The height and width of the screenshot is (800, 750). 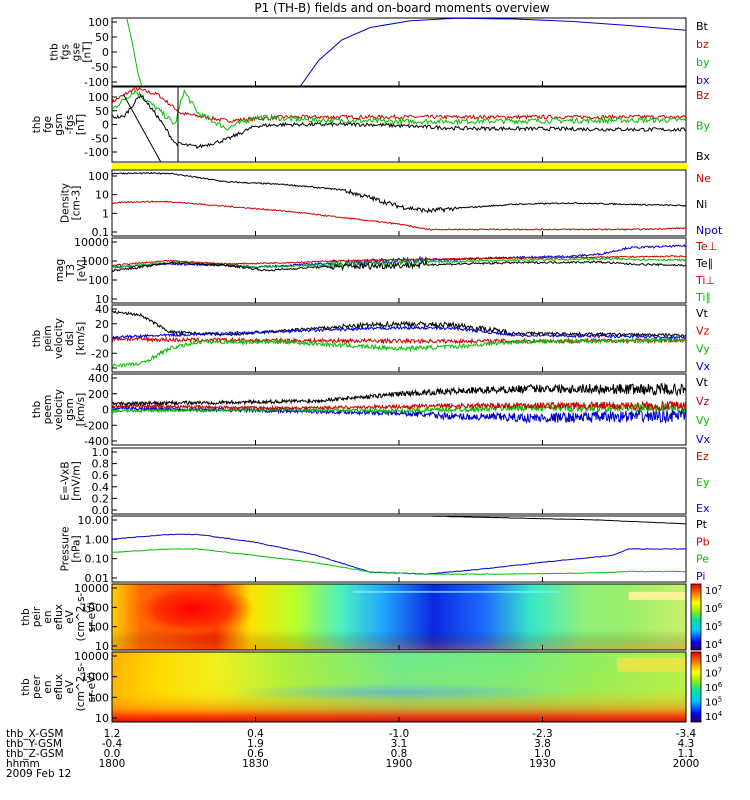 What do you see at coordinates (713, 590) in the screenshot?
I see `colorbar-tick-label: 10⁷` at bounding box center [713, 590].